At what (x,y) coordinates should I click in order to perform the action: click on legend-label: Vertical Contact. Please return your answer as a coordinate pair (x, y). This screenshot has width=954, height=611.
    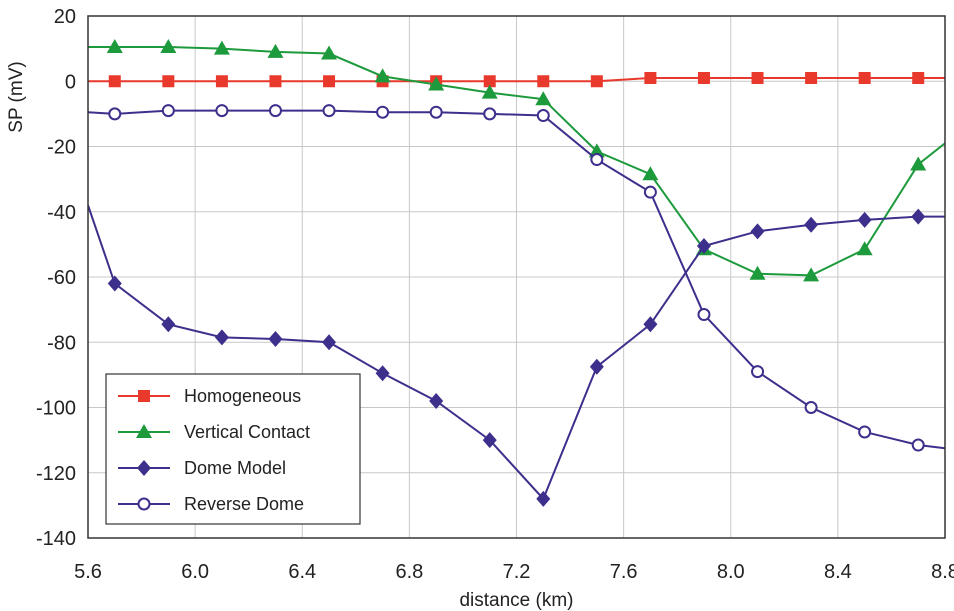
    Looking at the image, I should click on (247, 432).